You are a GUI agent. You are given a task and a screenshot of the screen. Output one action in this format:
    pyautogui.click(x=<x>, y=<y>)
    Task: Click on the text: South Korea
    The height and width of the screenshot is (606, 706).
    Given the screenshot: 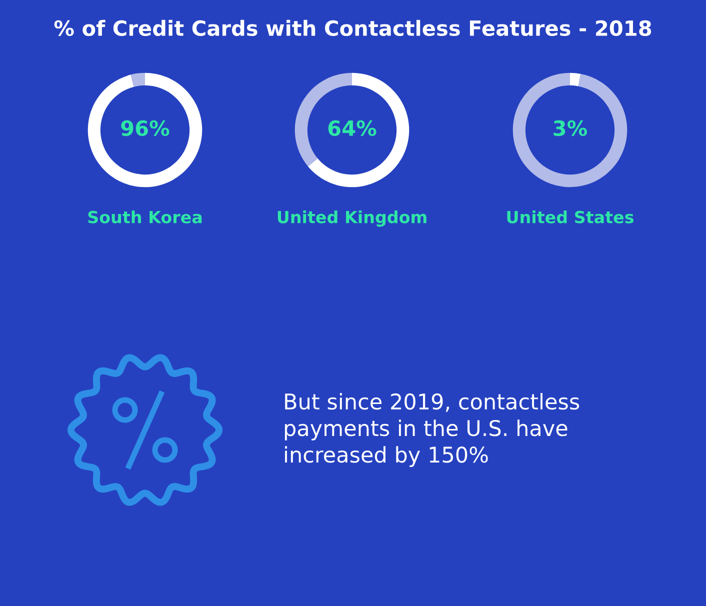 What is the action you would take?
    pyautogui.click(x=145, y=217)
    